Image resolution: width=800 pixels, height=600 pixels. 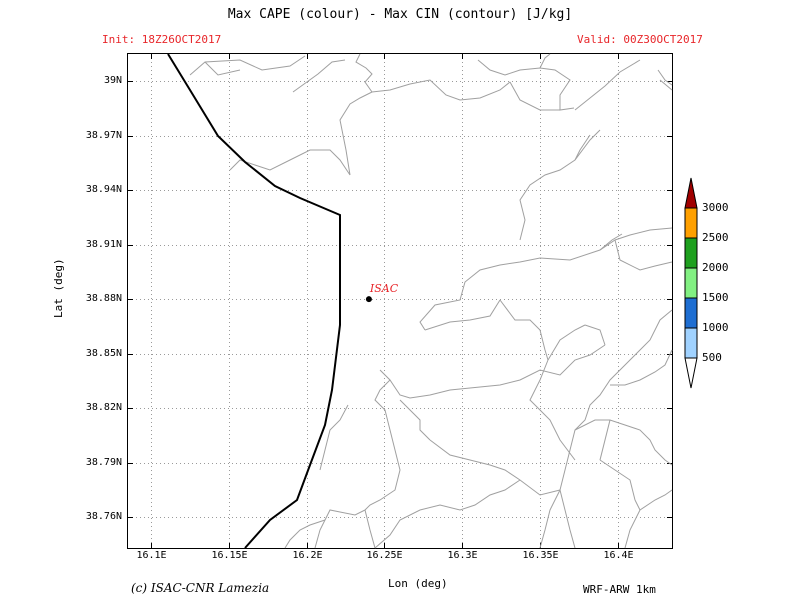 I want to click on colorbar-label: 1000, so click(x=715, y=327).